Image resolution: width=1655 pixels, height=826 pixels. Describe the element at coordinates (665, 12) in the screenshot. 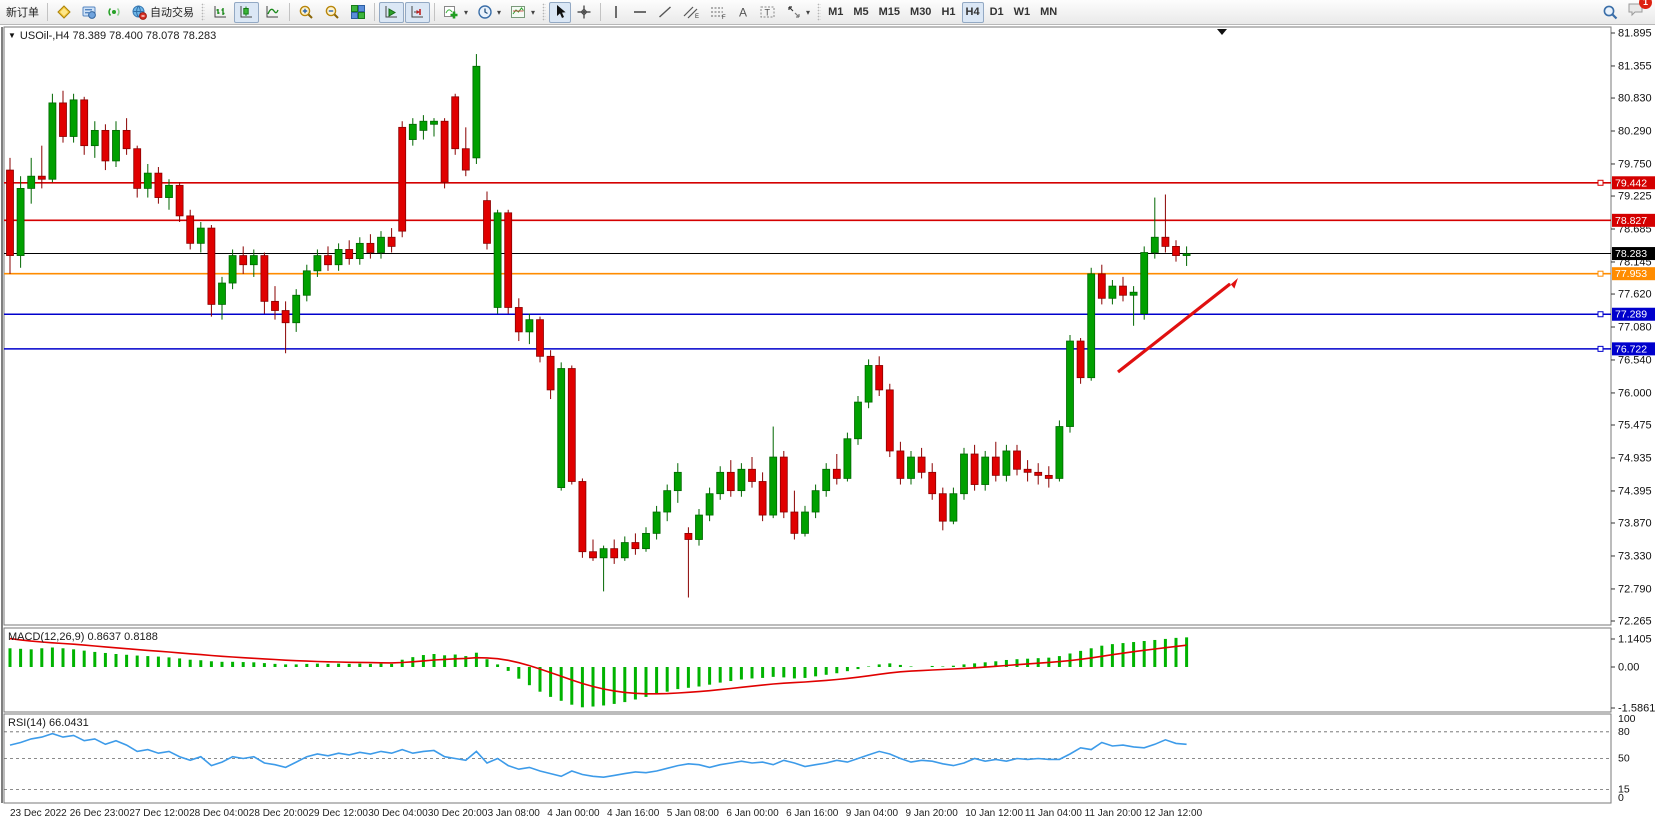

I see `trendline-button` at that location.